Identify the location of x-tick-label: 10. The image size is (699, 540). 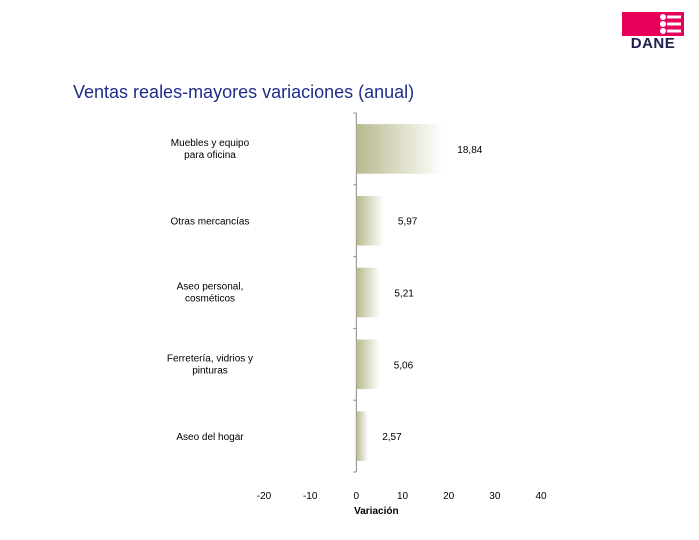
(403, 496).